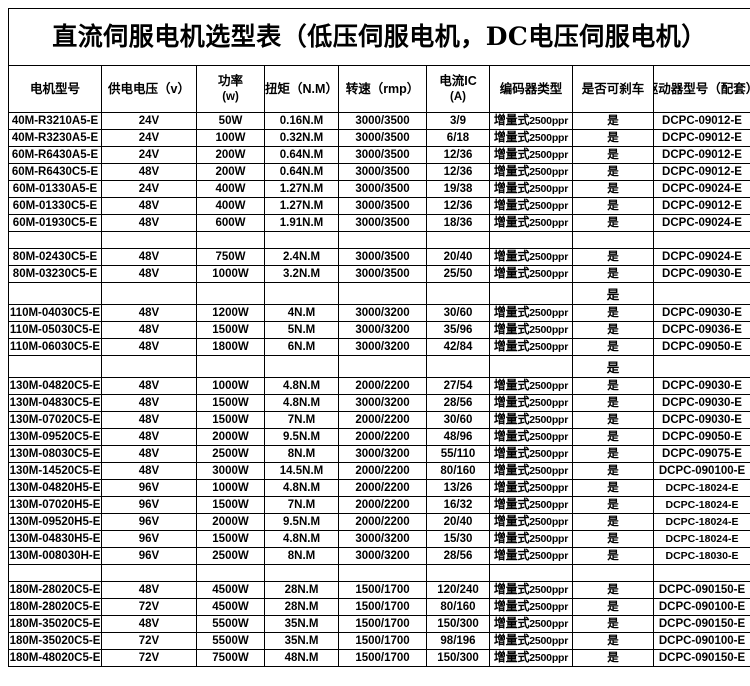  Describe the element at coordinates (301, 366) in the screenshot. I see `cell-torque` at that location.